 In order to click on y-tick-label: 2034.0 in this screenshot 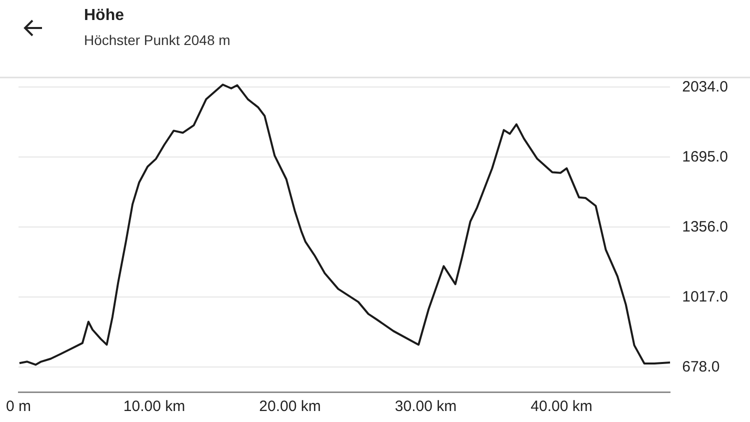, I will do `click(705, 87)`.